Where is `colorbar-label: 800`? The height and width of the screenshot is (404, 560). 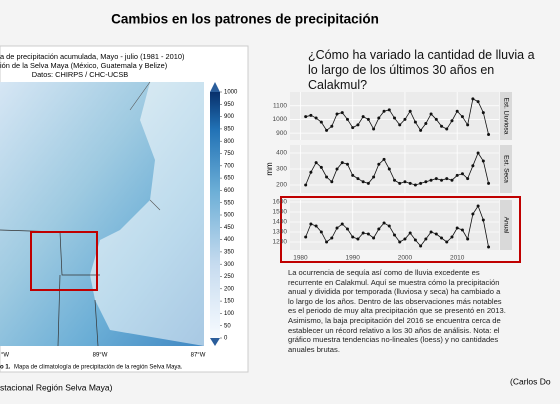
colorbar-label: 800 is located at coordinates (229, 142).